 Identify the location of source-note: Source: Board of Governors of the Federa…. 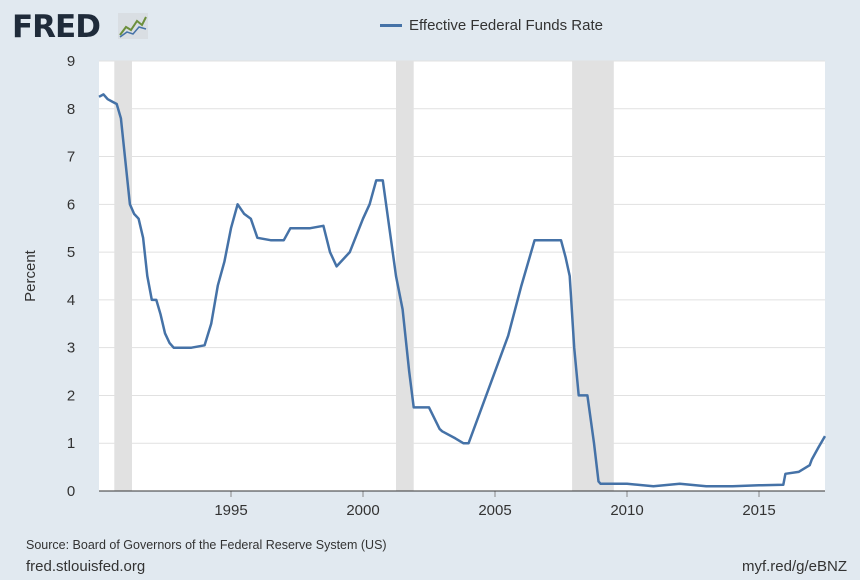
(206, 545).